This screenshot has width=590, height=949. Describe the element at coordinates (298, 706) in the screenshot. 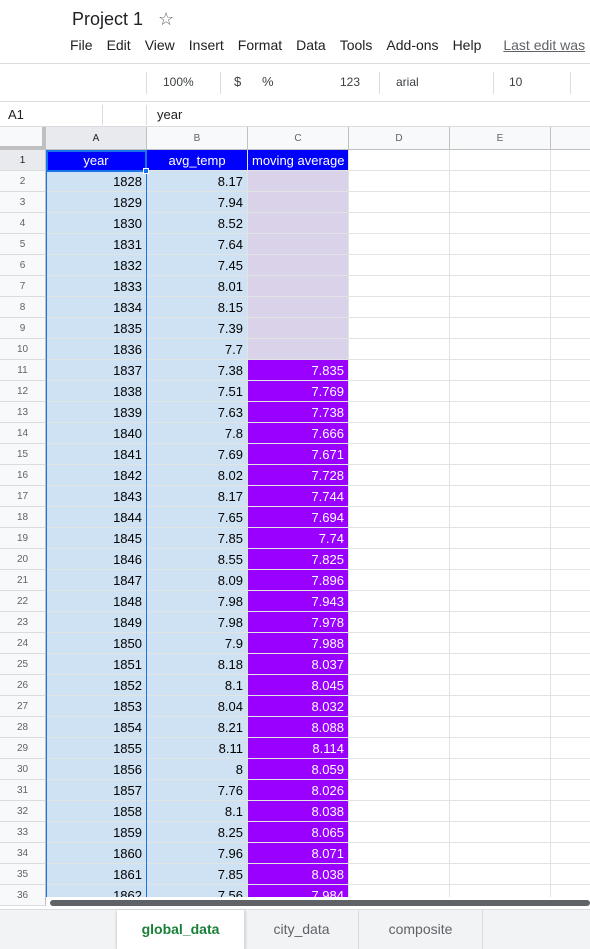

I see `cell-moving-average: 8.032` at that location.